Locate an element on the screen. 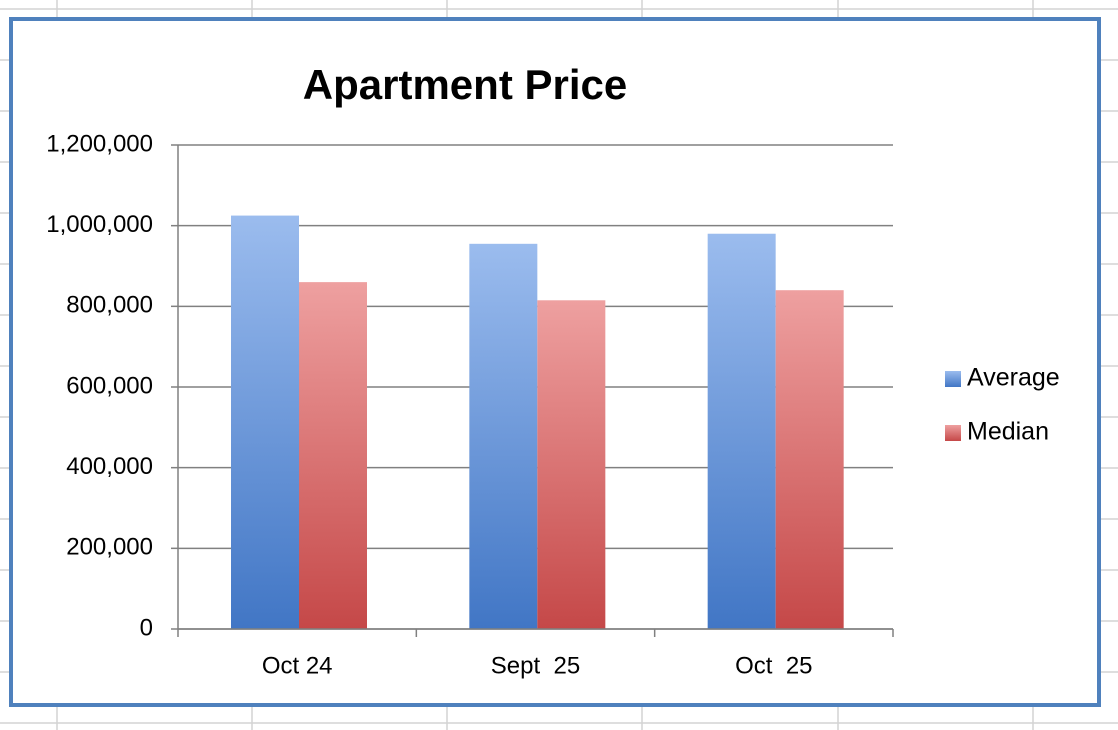  chart-title: Apartment Price is located at coordinates (465, 84).